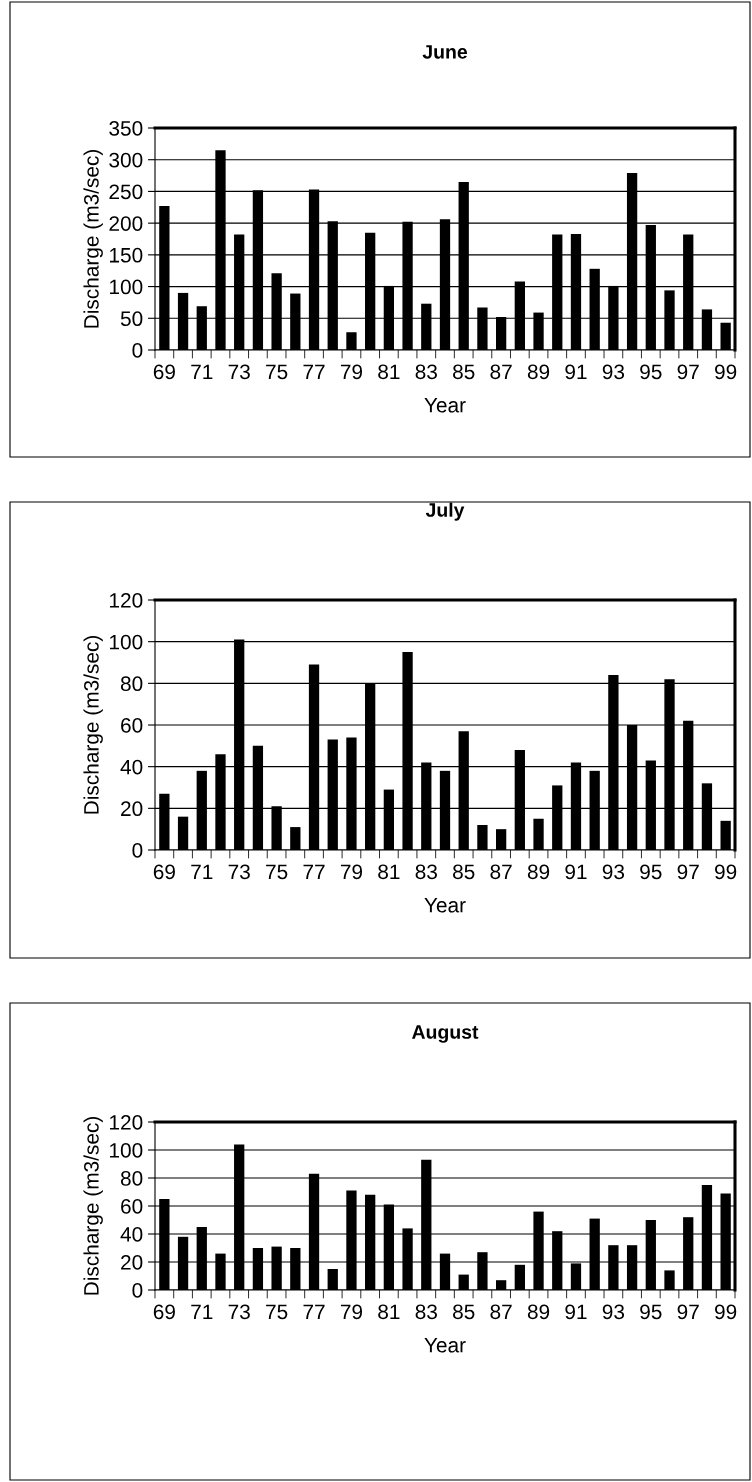 This screenshot has height=1482, width=752. I want to click on chart-title: July, so click(445, 511).